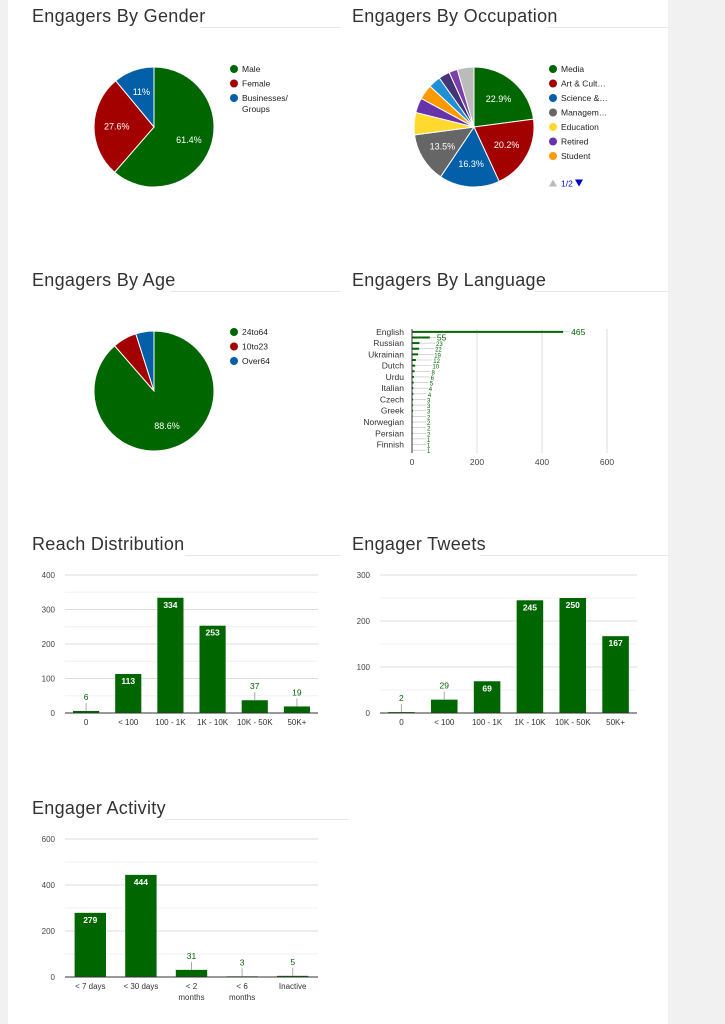  I want to click on category-label: 0, so click(401, 722).